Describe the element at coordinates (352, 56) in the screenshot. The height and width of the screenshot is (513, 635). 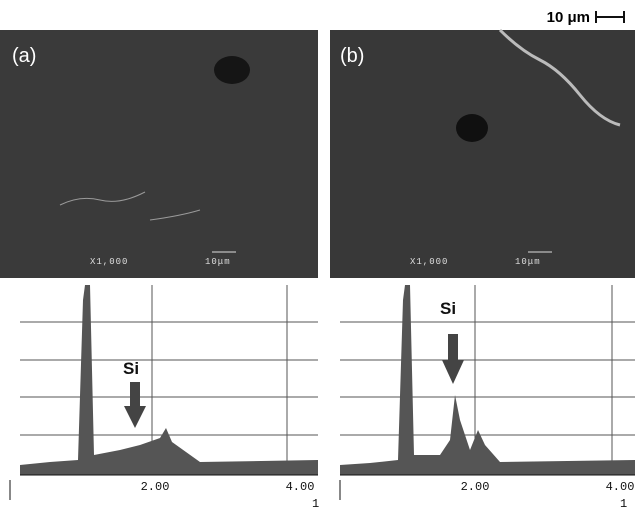
I see `panel-label: (b)` at that location.